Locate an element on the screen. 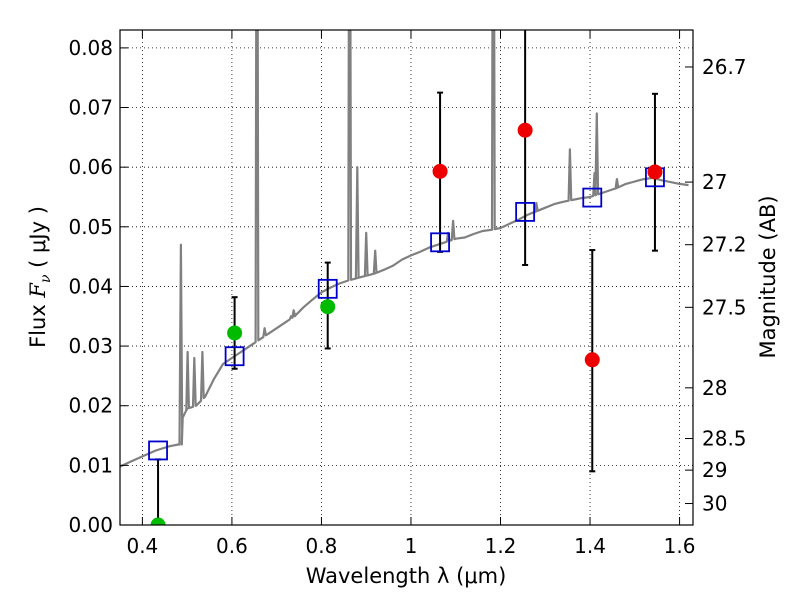  y-tick-label: 0.00 is located at coordinates (90, 525).